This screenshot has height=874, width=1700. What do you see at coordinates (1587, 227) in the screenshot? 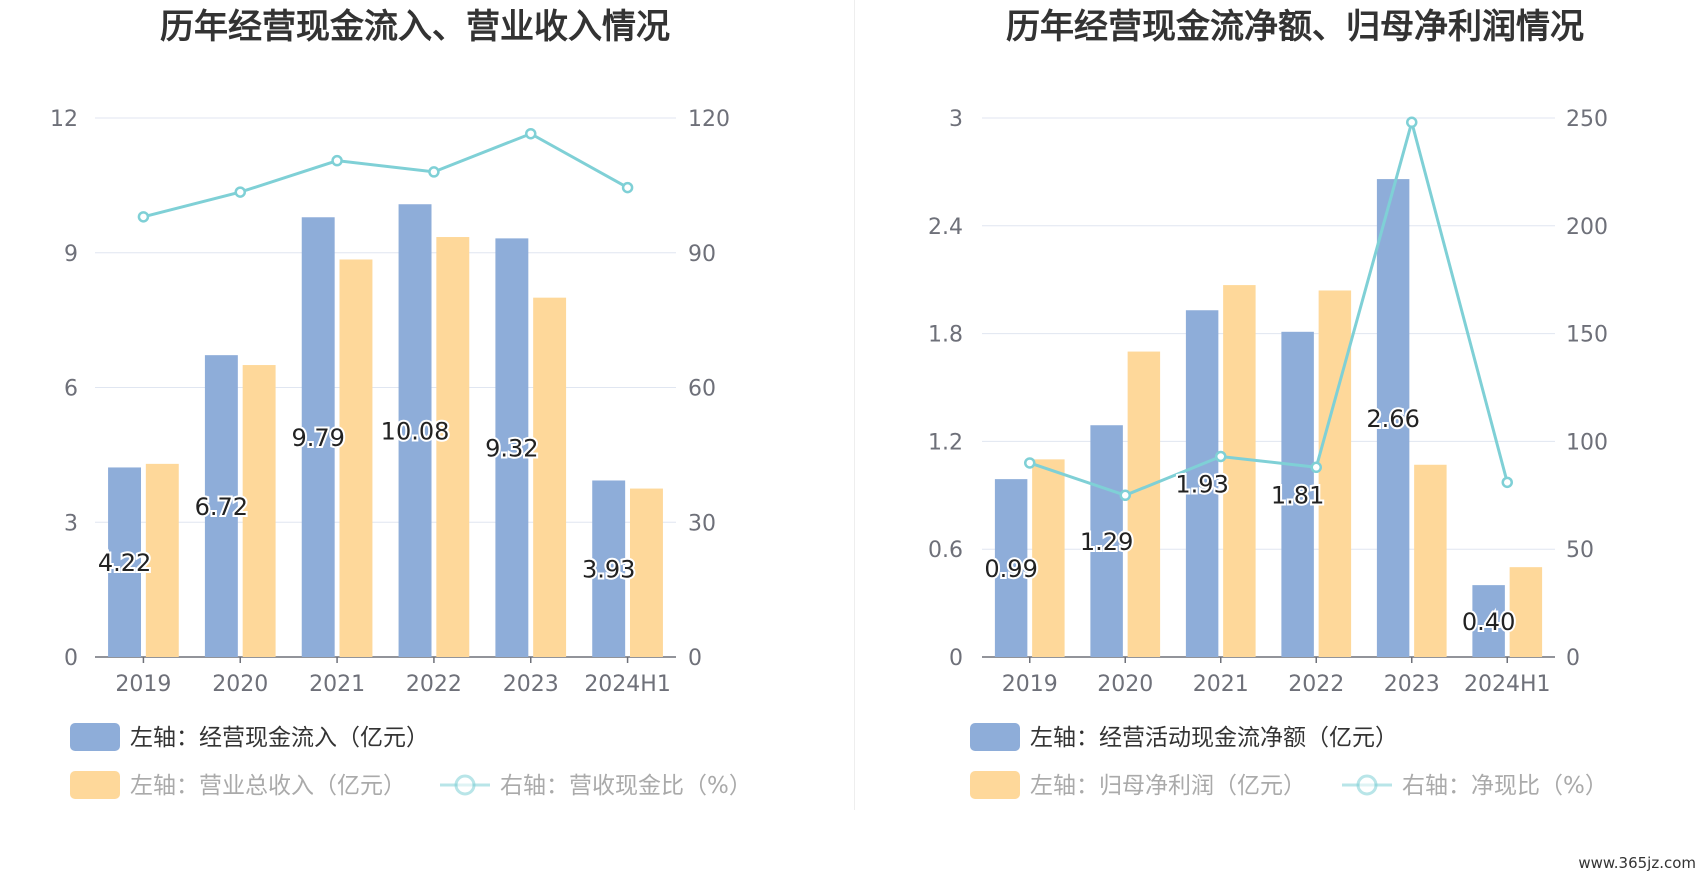
I see `right-tick-label: 200` at bounding box center [1587, 227].